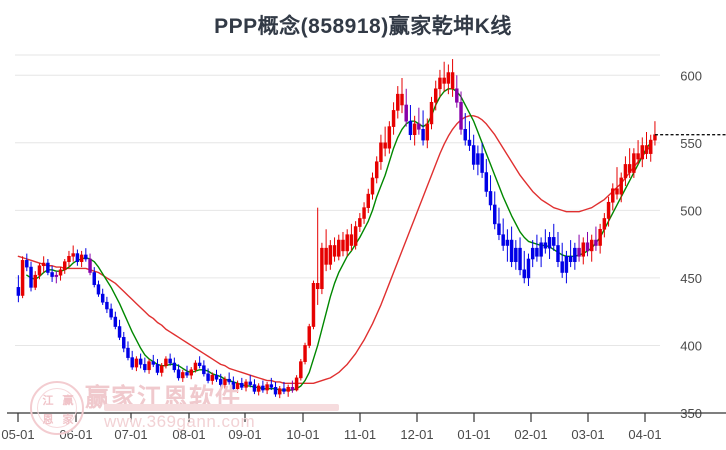 This screenshot has height=450, width=726. What do you see at coordinates (691, 278) in the screenshot?
I see `svg-text: 450` at bounding box center [691, 278].